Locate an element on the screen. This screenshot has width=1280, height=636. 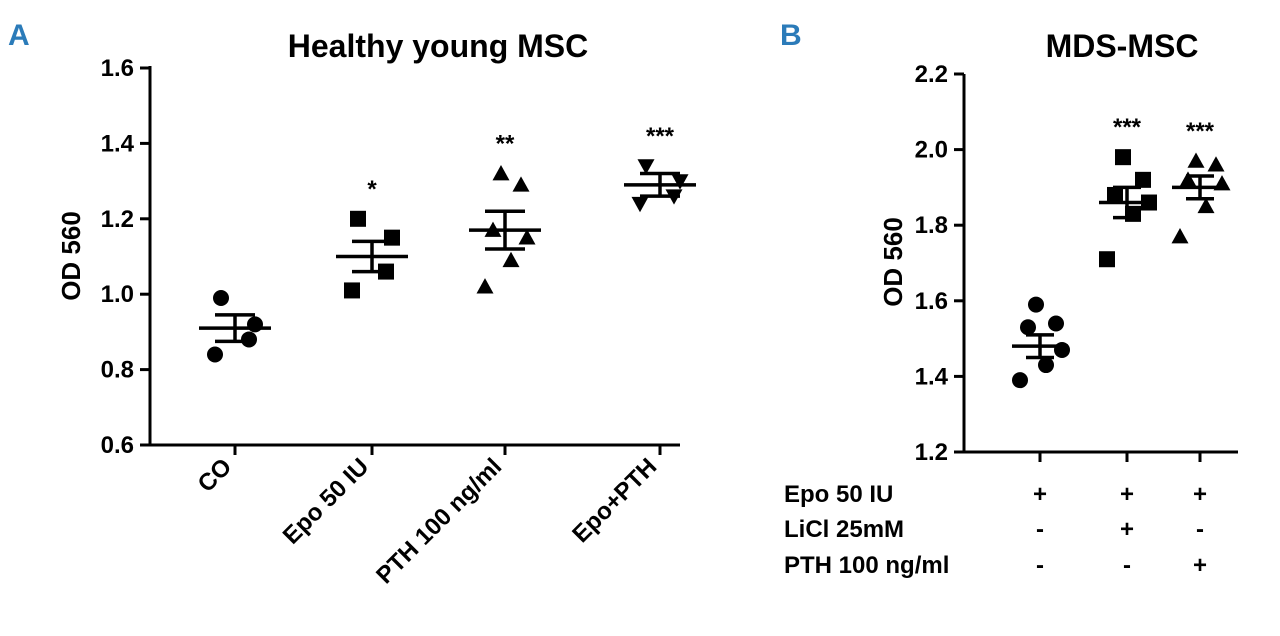
series-group-3: ** is located at coordinates (505, 212).